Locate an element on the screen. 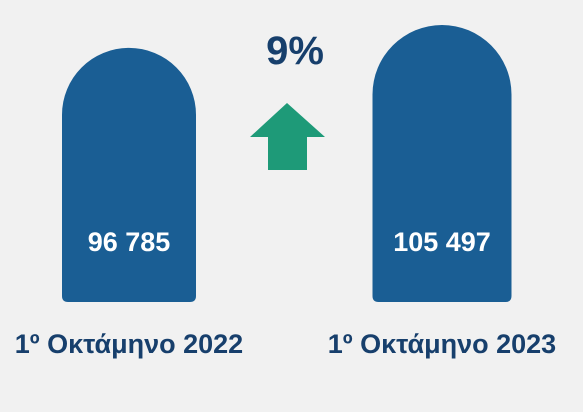 This screenshot has height=412, width=583. category-label: 1º Οκτάμηνο 2022 is located at coordinates (129, 344).